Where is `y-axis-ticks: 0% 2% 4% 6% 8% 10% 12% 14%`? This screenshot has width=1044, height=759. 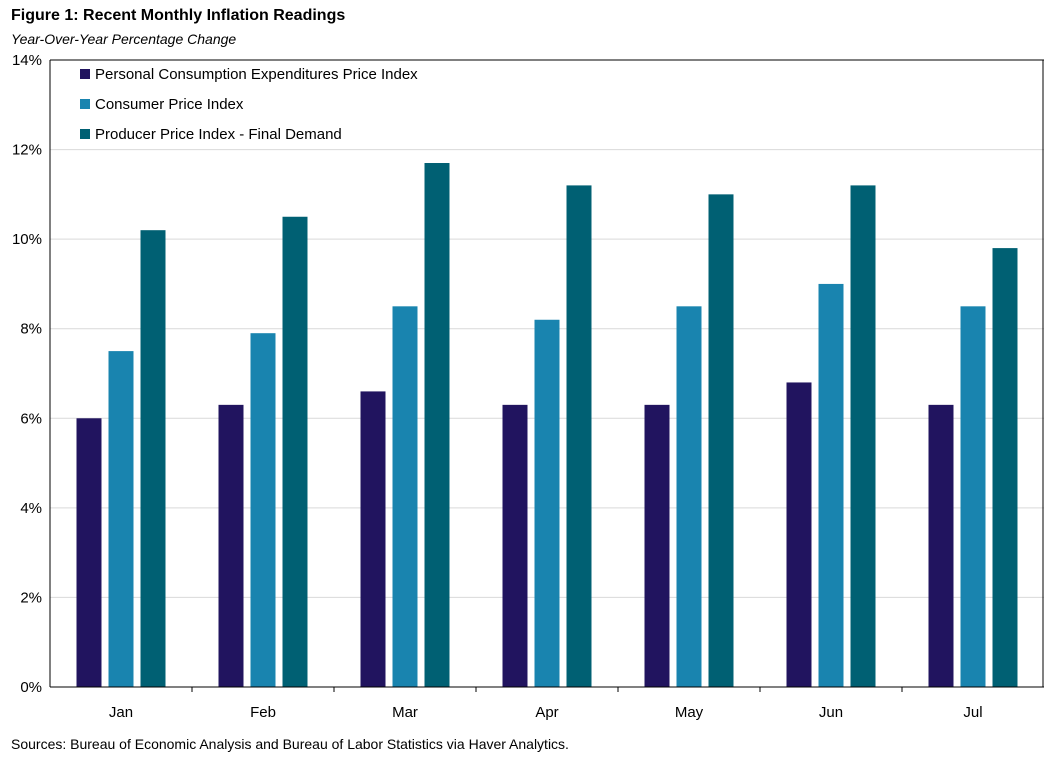 y-axis-ticks: 0% 2% 4% 6% 8% 10% 12% 14% is located at coordinates (27, 374).